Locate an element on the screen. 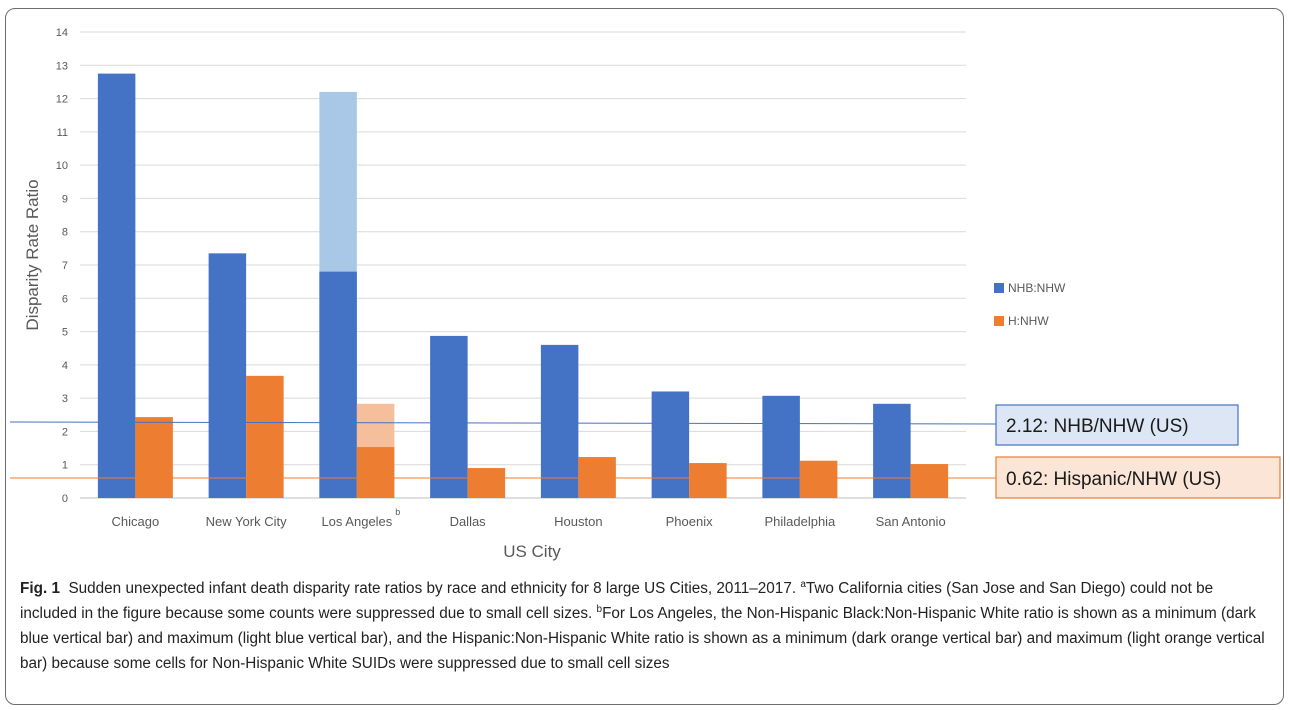 This screenshot has width=1290, height=710. x-tick-label: Dallas is located at coordinates (468, 521).